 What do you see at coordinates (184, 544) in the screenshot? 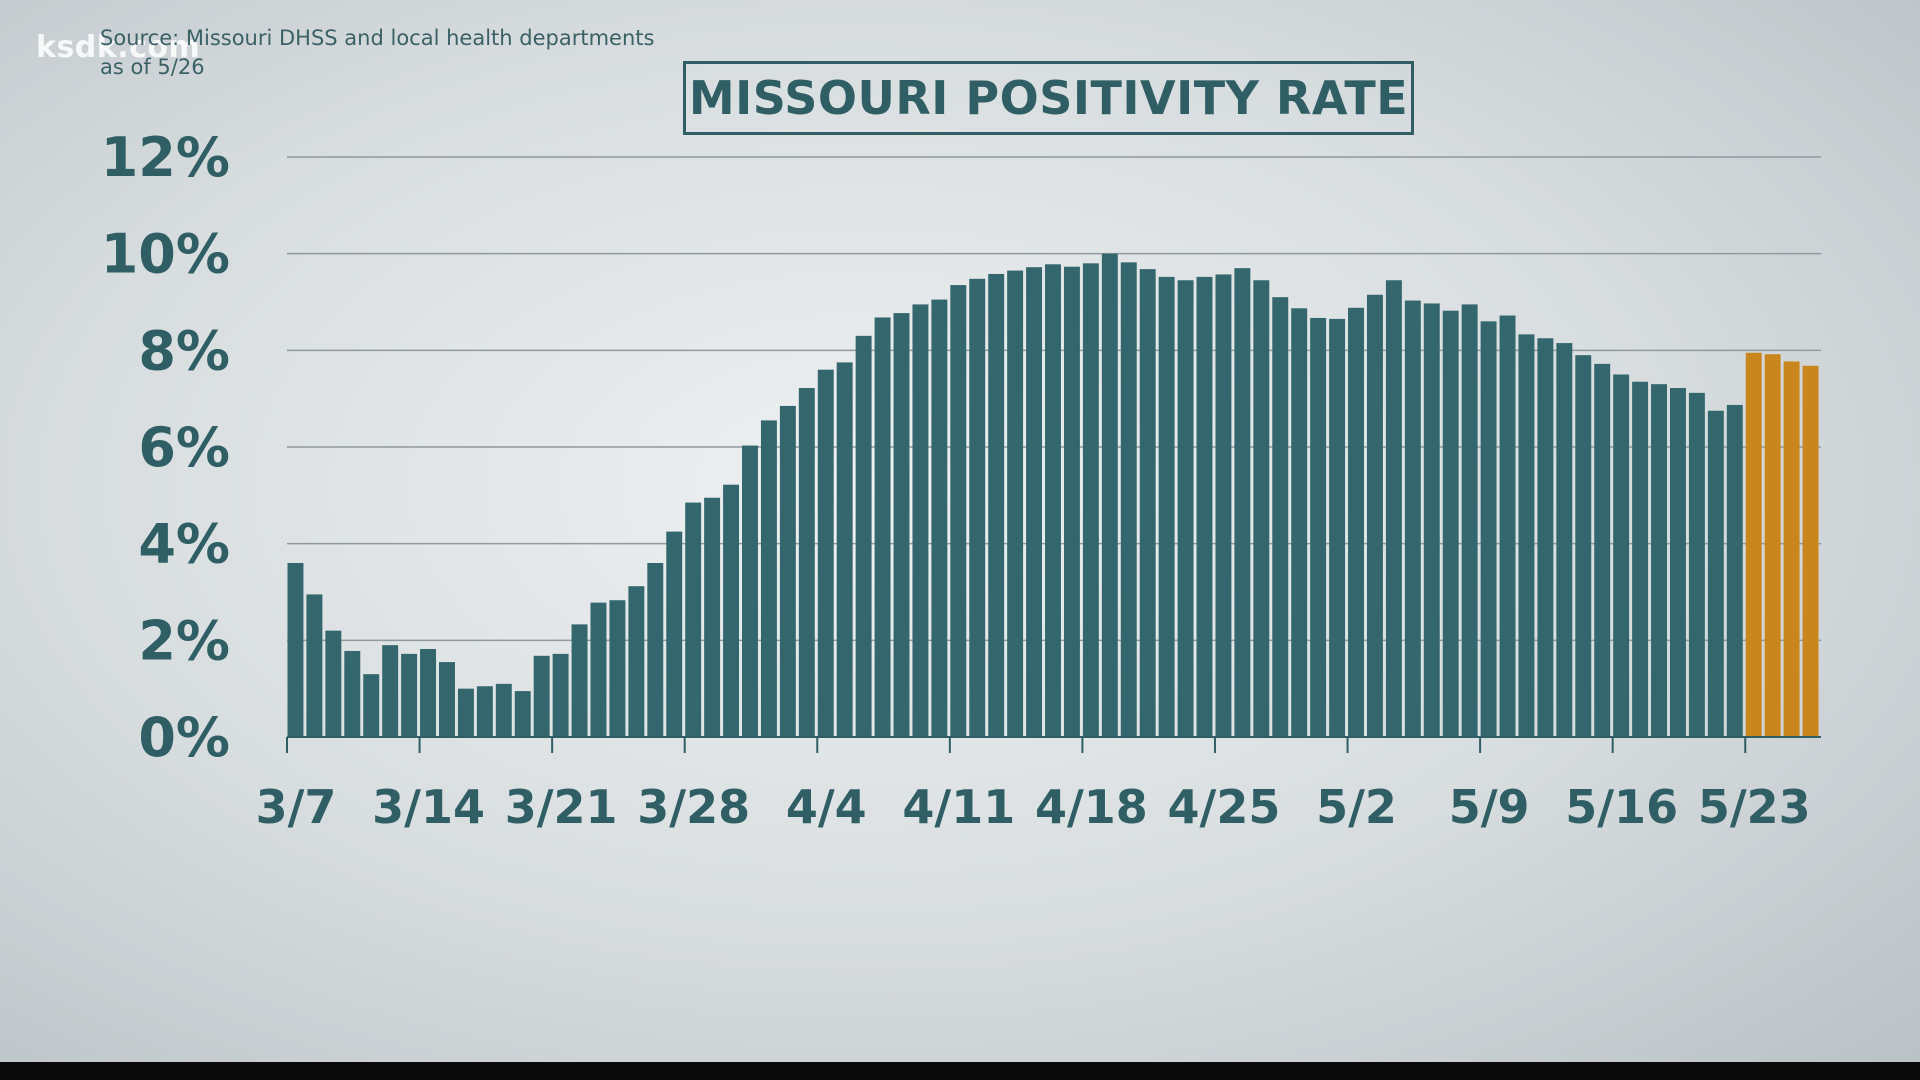
I see `y-tick-label: 4%` at bounding box center [184, 544].